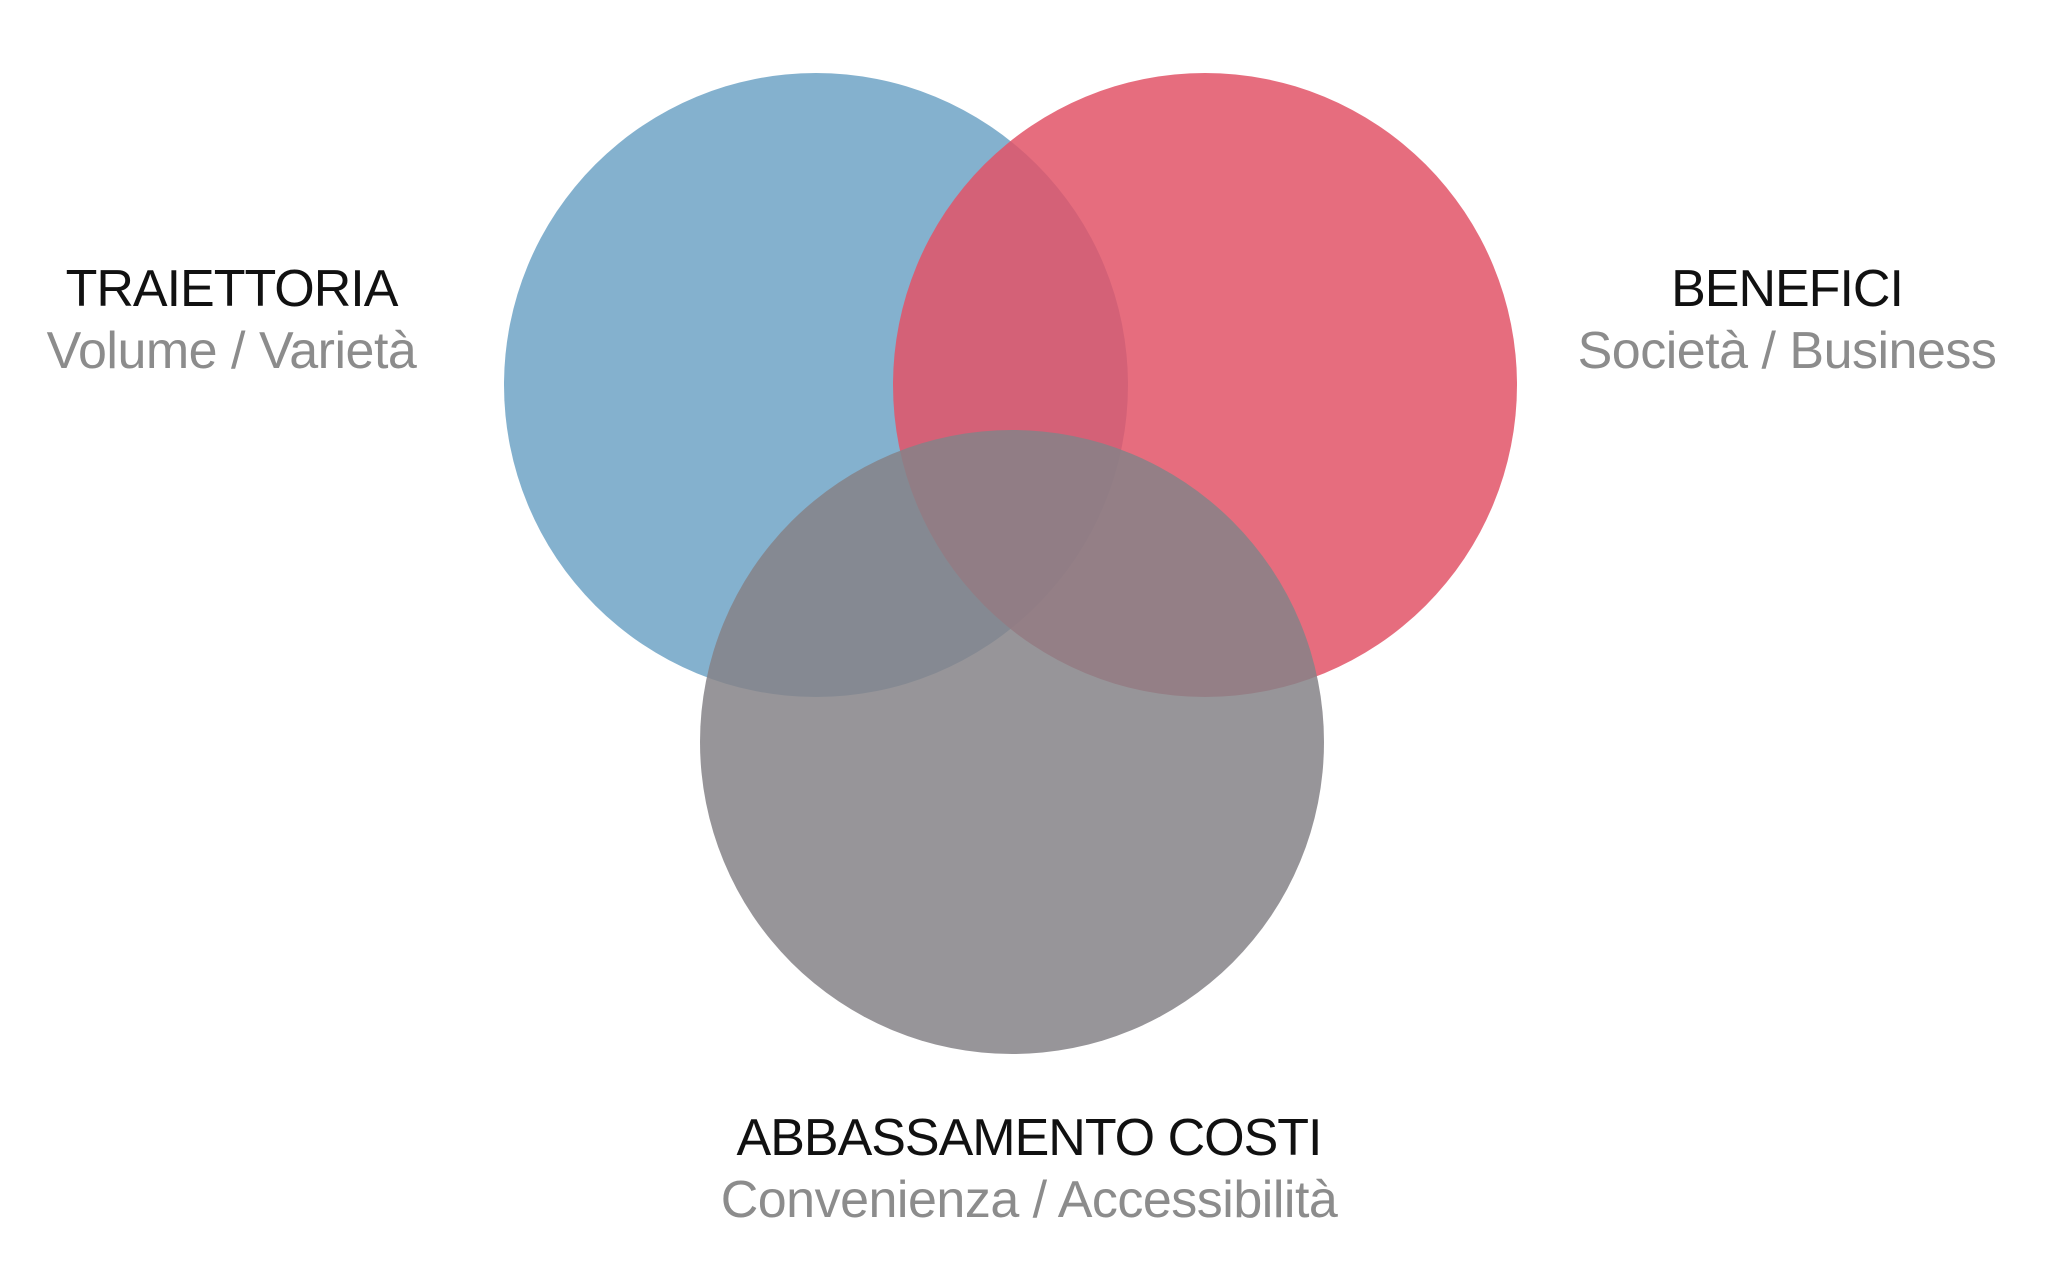 The image size is (2058, 1280). Describe the element at coordinates (231, 320) in the screenshot. I see `label-traiettoria: TRAIETTORIA Volume / Varietà` at that location.